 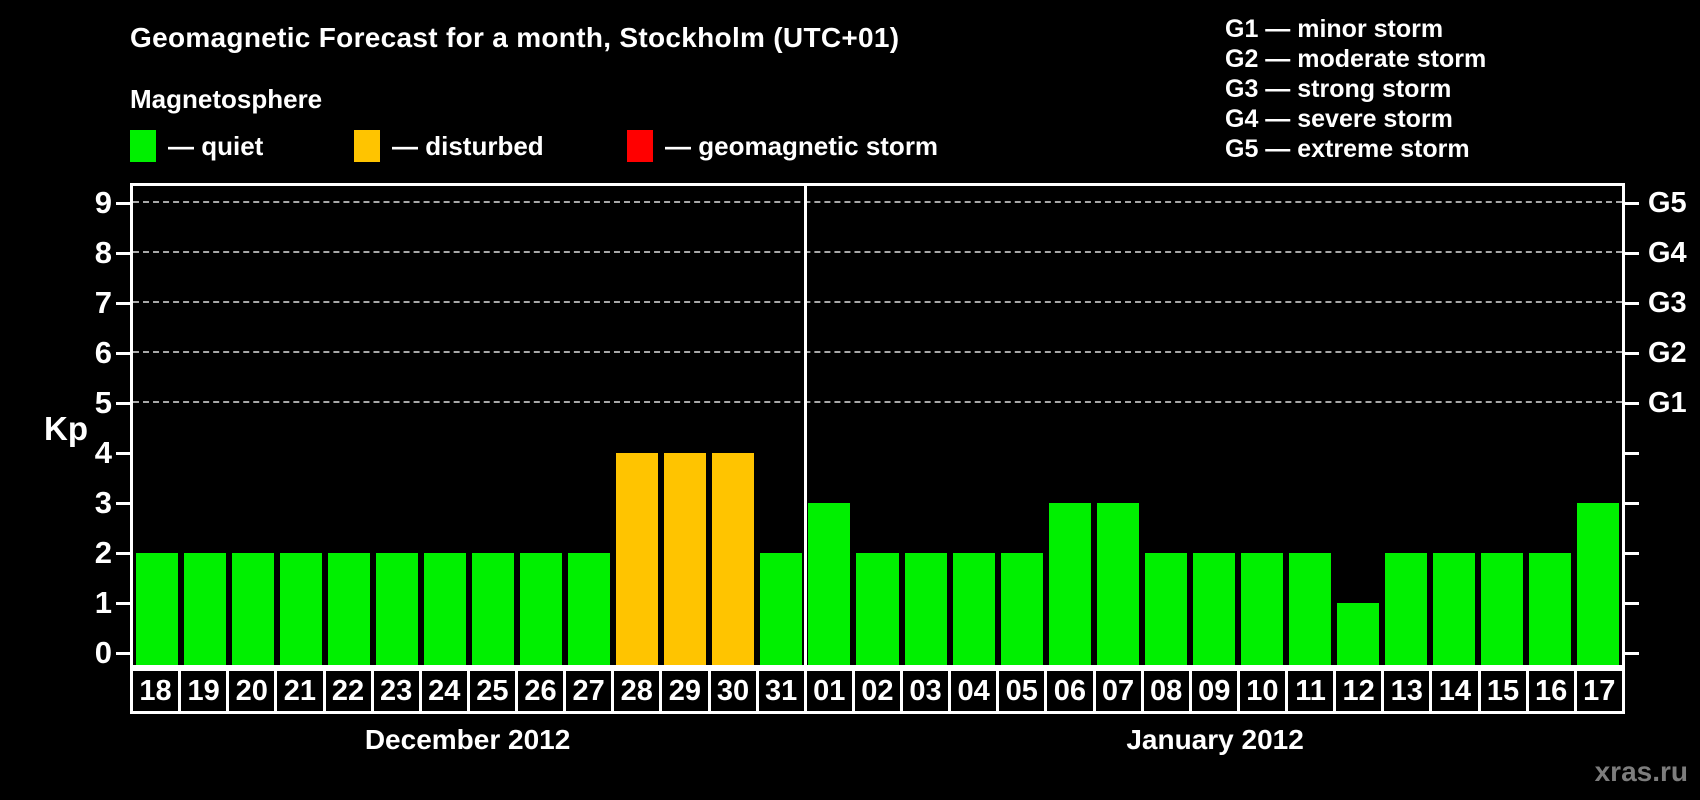 I want to click on day-label-cell-20: 20, so click(x=252, y=691).